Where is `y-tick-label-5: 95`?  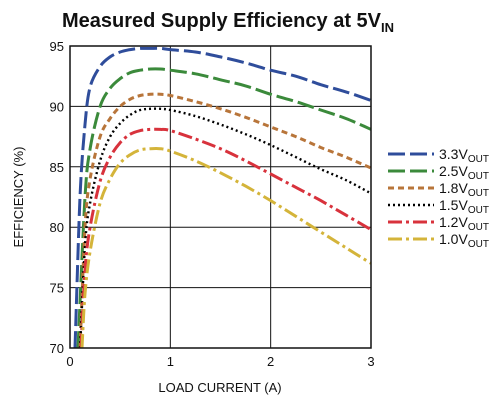
y-tick-label-5: 95 is located at coordinates (57, 46).